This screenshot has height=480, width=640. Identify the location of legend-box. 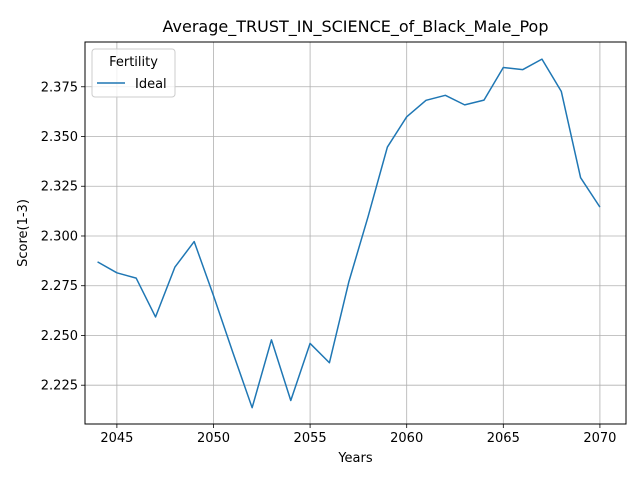
(133, 73).